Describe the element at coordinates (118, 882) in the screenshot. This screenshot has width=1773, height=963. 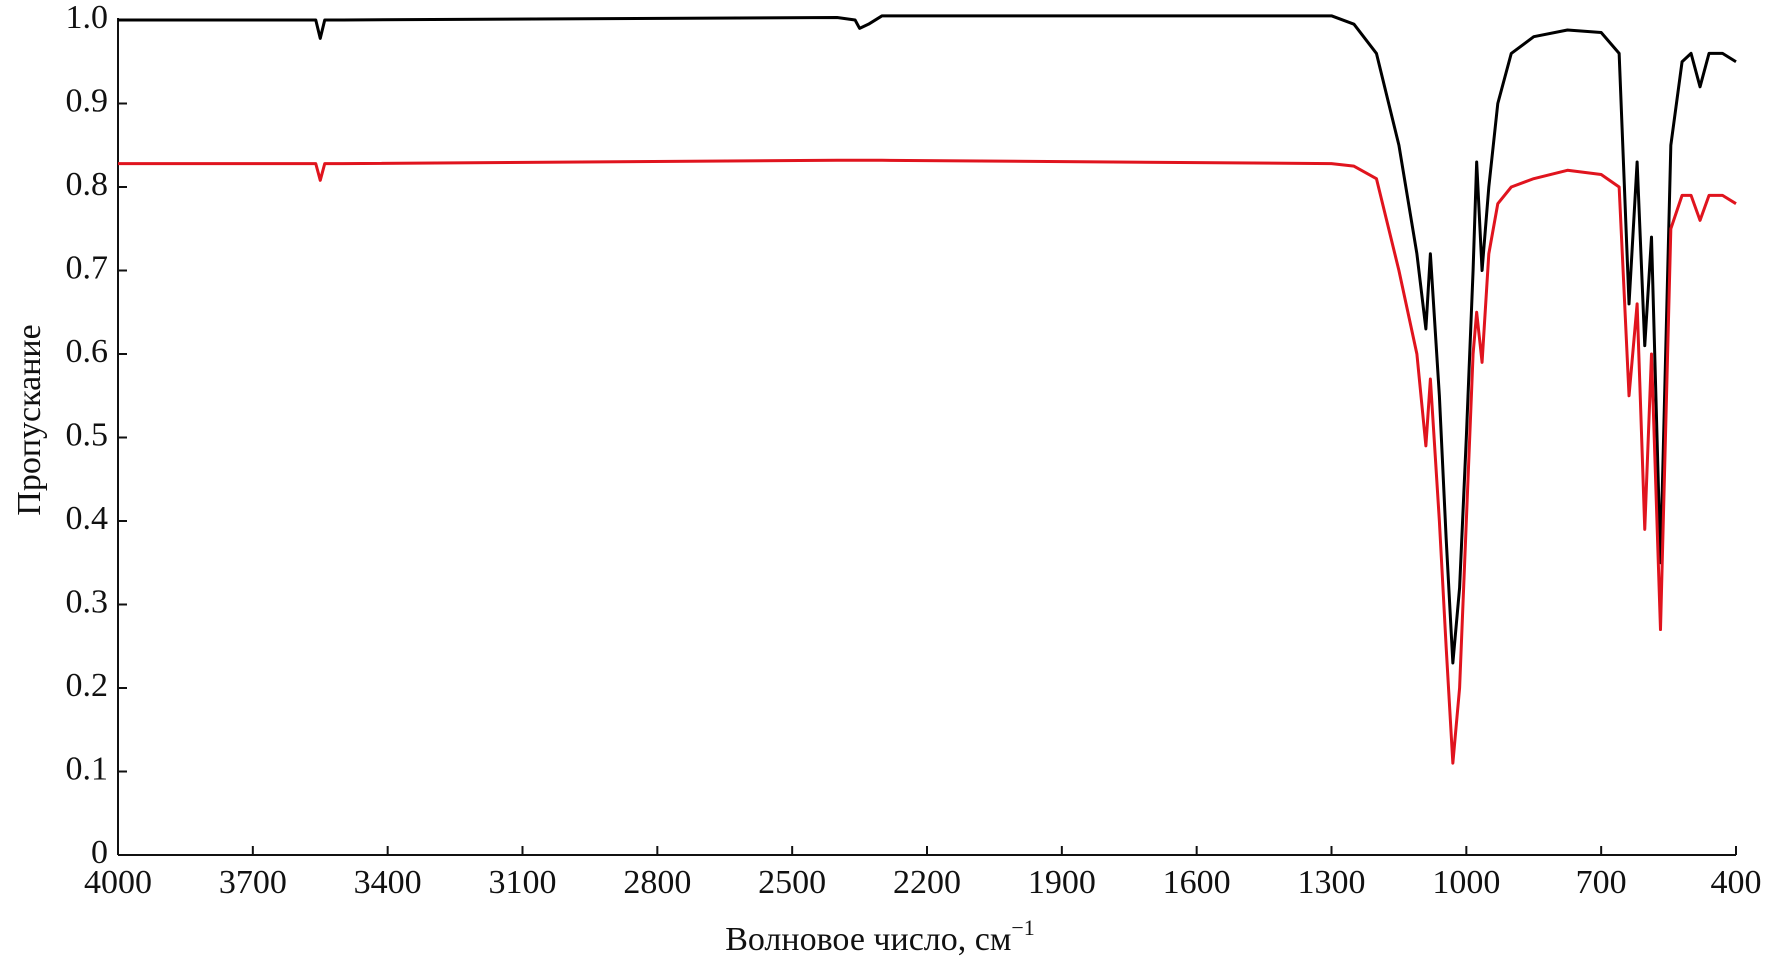
I see `x-tick-label: 4000` at that location.